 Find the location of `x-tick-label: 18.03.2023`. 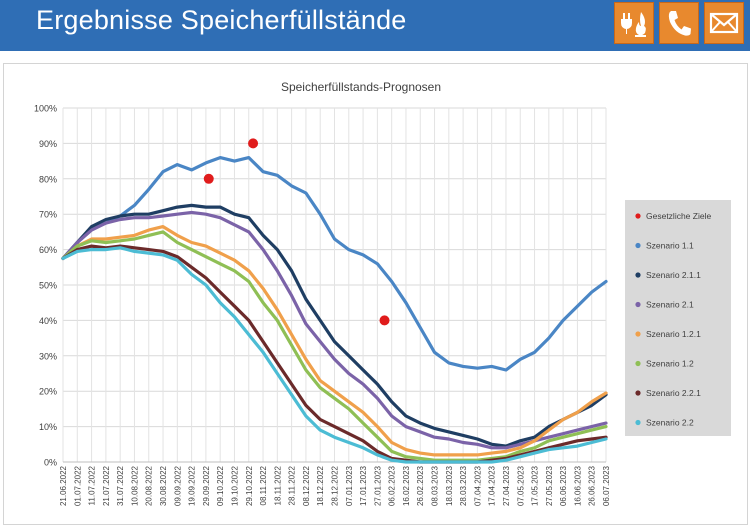

x-tick-label: 18.03.2023 is located at coordinates (449, 485).